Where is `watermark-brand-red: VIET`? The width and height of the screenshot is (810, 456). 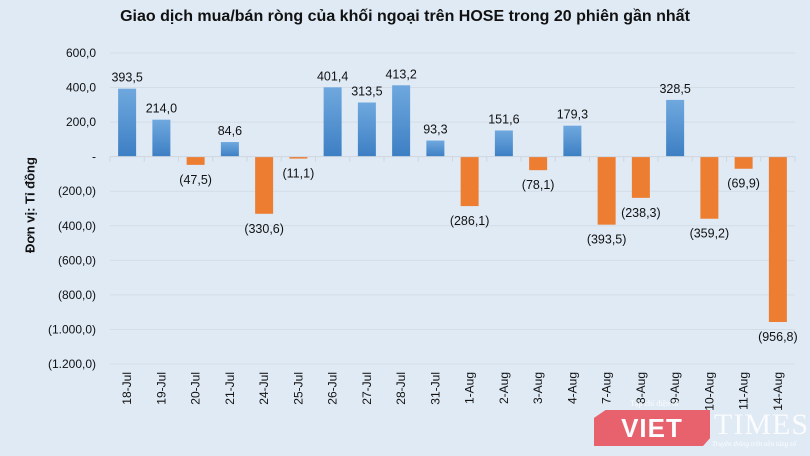 watermark-brand-red: VIET is located at coordinates (652, 428).